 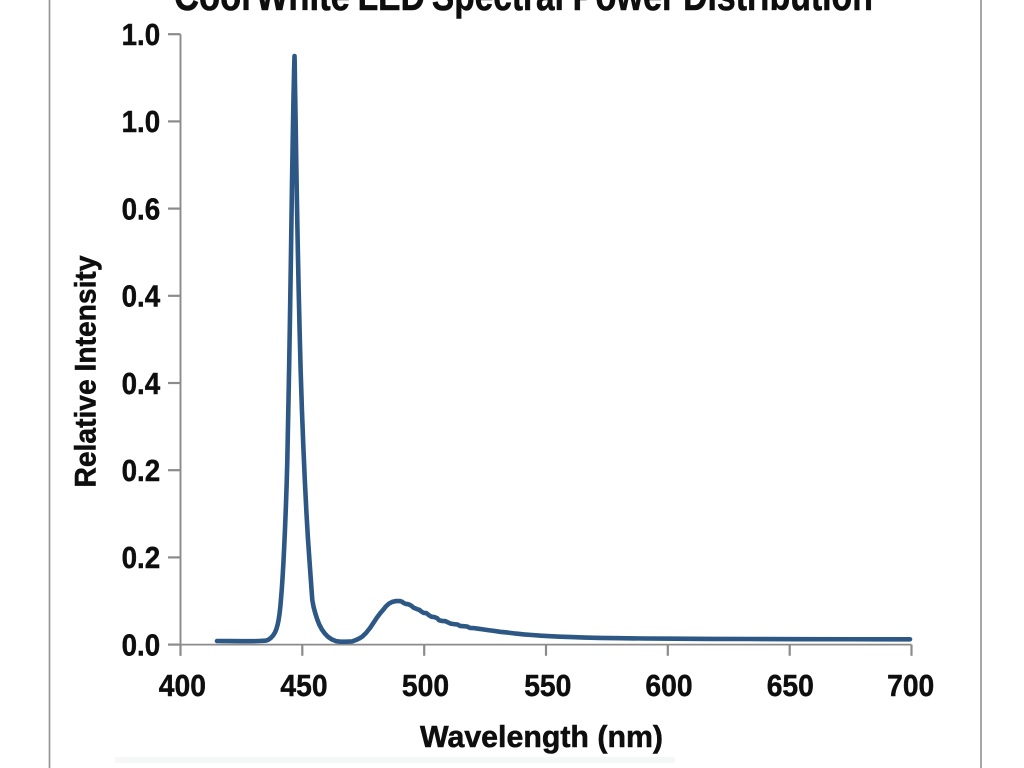 I want to click on svg-text: 600, so click(x=668, y=685).